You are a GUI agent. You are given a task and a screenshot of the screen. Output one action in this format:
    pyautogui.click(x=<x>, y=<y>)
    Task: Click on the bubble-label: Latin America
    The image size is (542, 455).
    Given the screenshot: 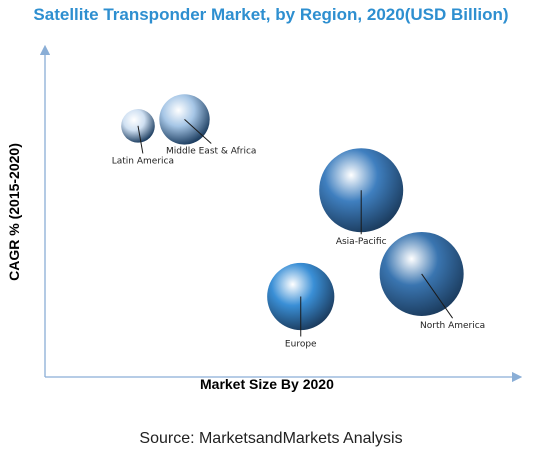 What is the action you would take?
    pyautogui.click(x=143, y=161)
    